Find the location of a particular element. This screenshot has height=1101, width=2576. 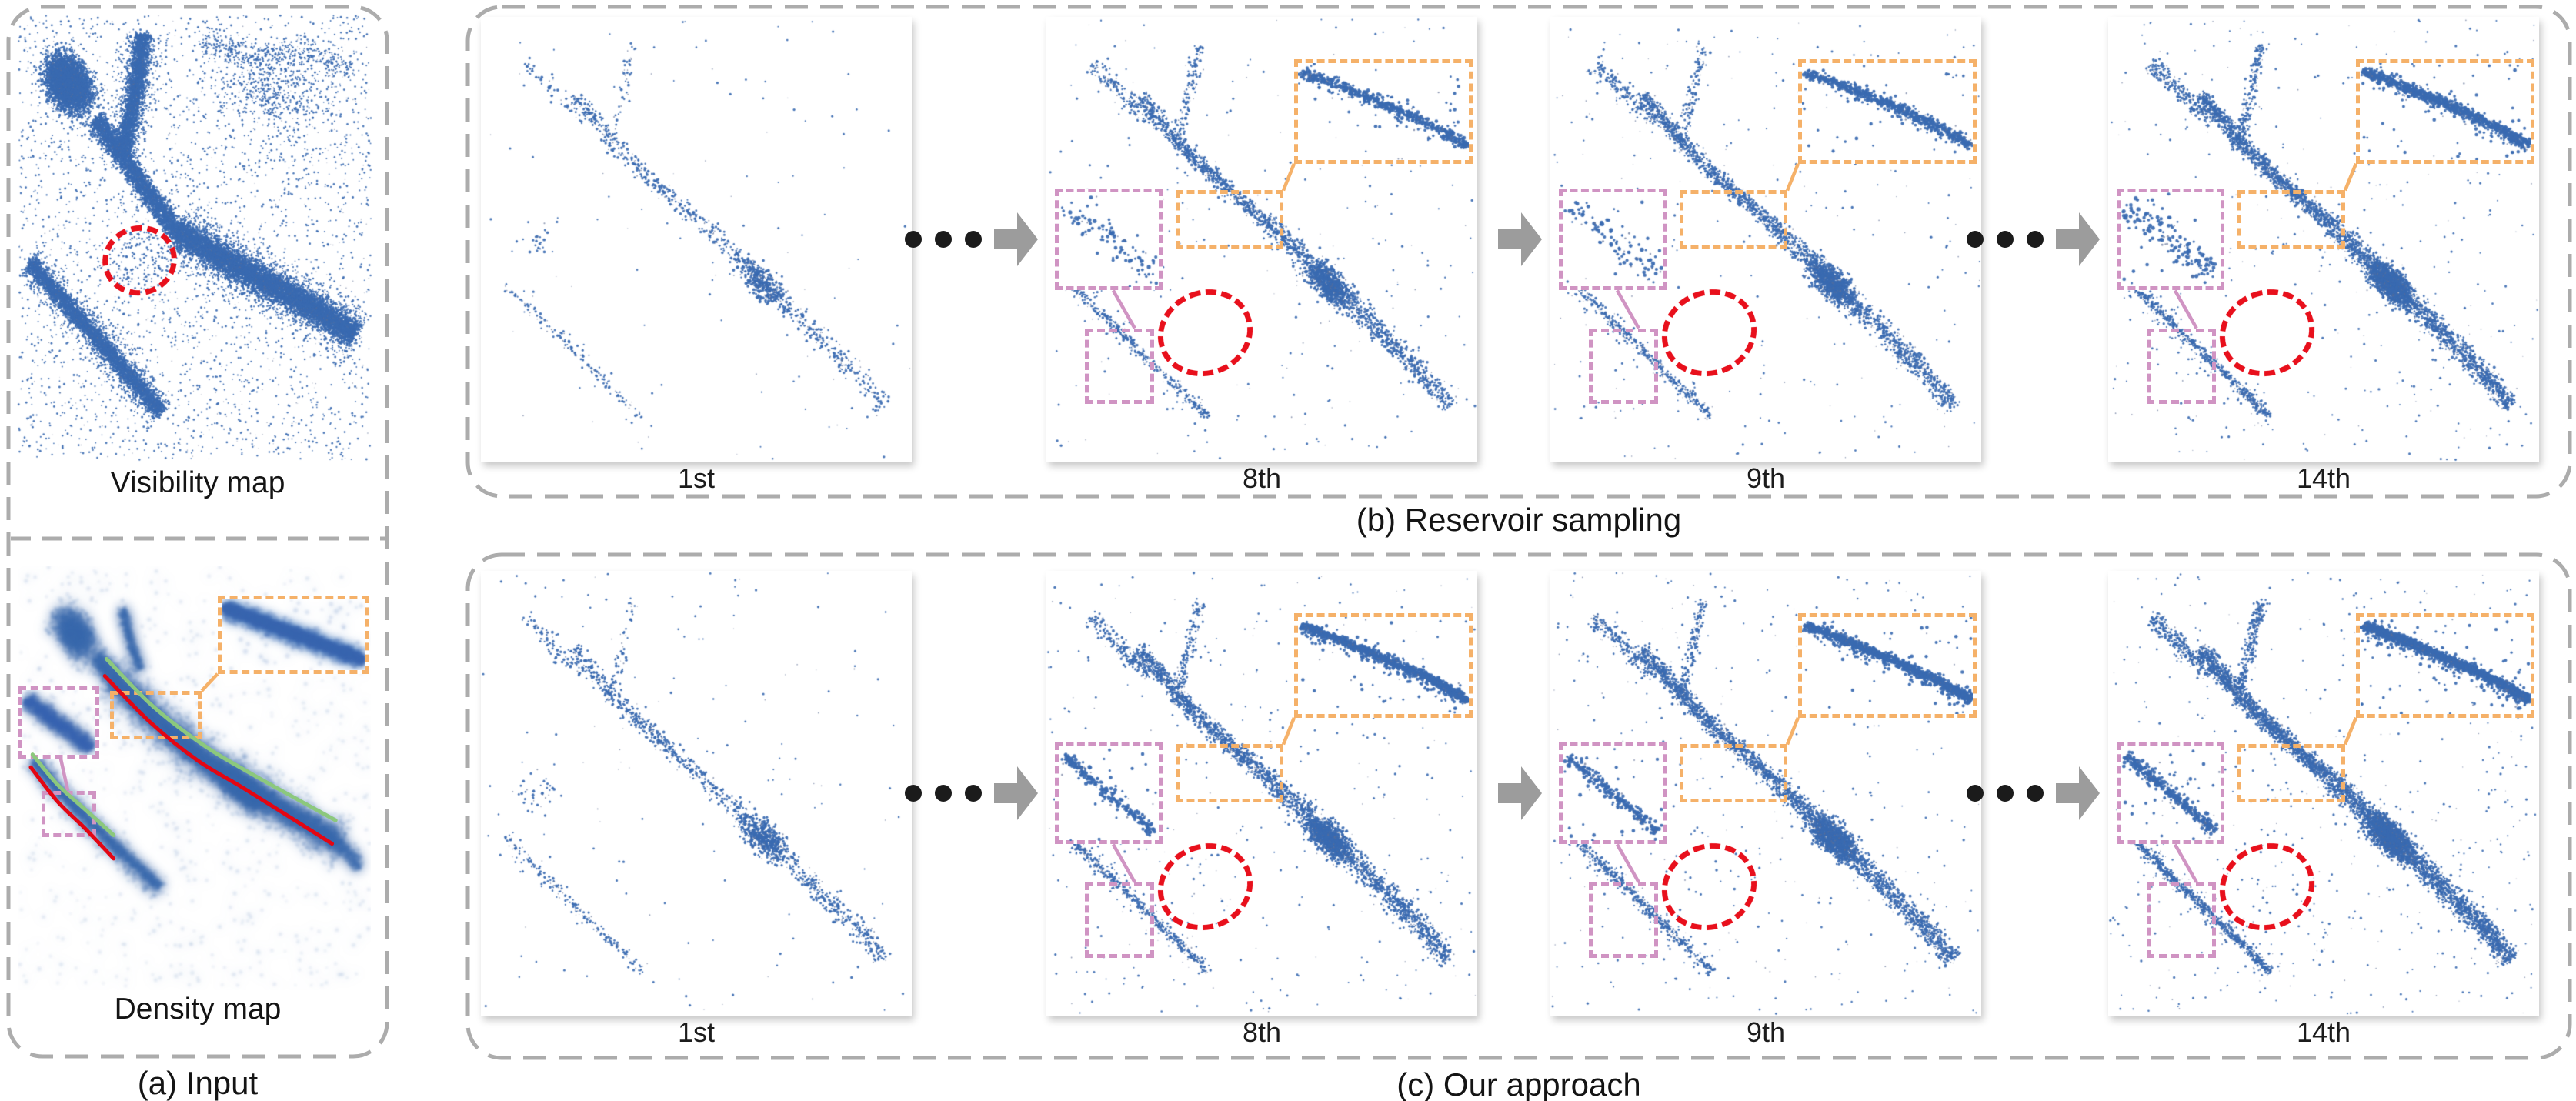

scatter-plot-c-1st: 1st is located at coordinates (697, 809).